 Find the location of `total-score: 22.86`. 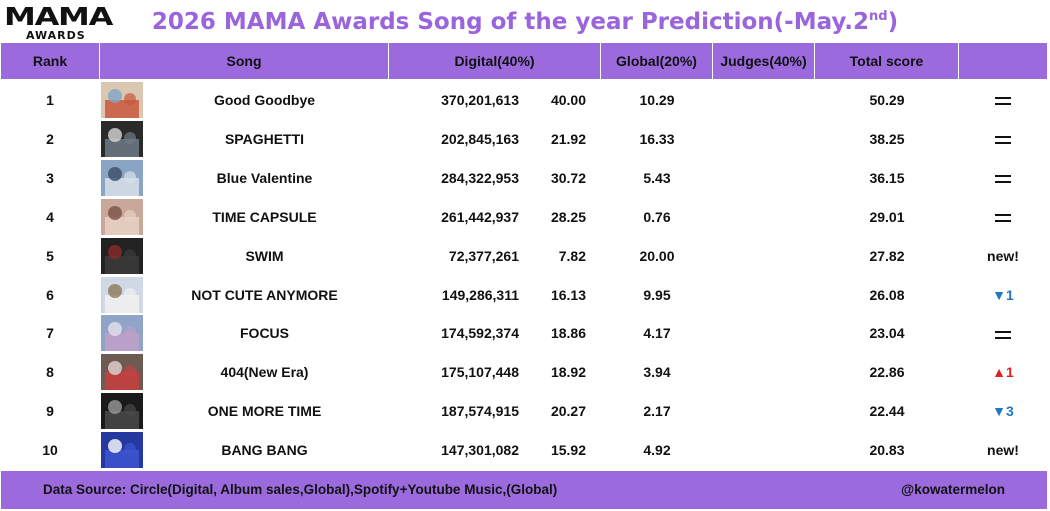

total-score: 22.86 is located at coordinates (887, 372).